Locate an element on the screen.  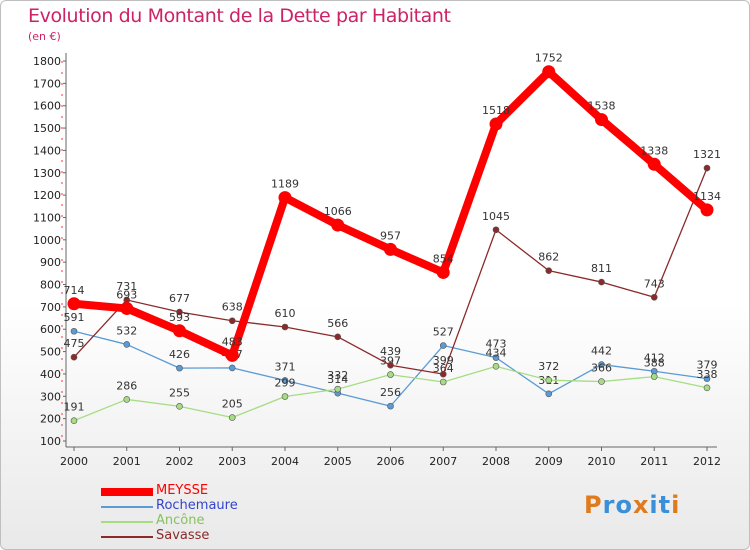
data-label-ancne: 388 is located at coordinates (654, 363).